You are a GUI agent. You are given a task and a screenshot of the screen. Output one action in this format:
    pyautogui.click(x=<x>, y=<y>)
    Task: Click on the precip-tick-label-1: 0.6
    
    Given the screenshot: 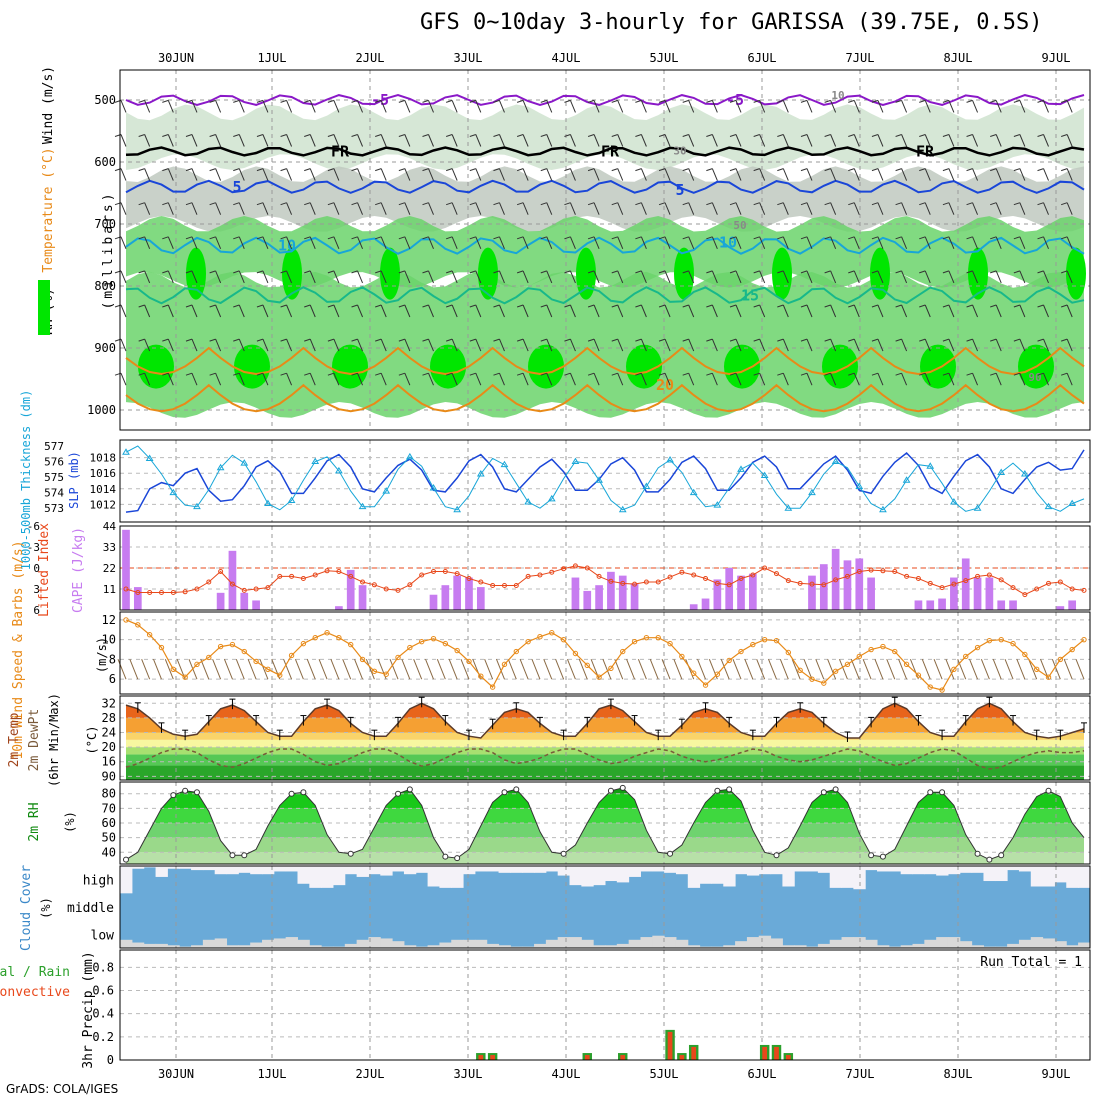 What is the action you would take?
    pyautogui.click(x=103, y=991)
    